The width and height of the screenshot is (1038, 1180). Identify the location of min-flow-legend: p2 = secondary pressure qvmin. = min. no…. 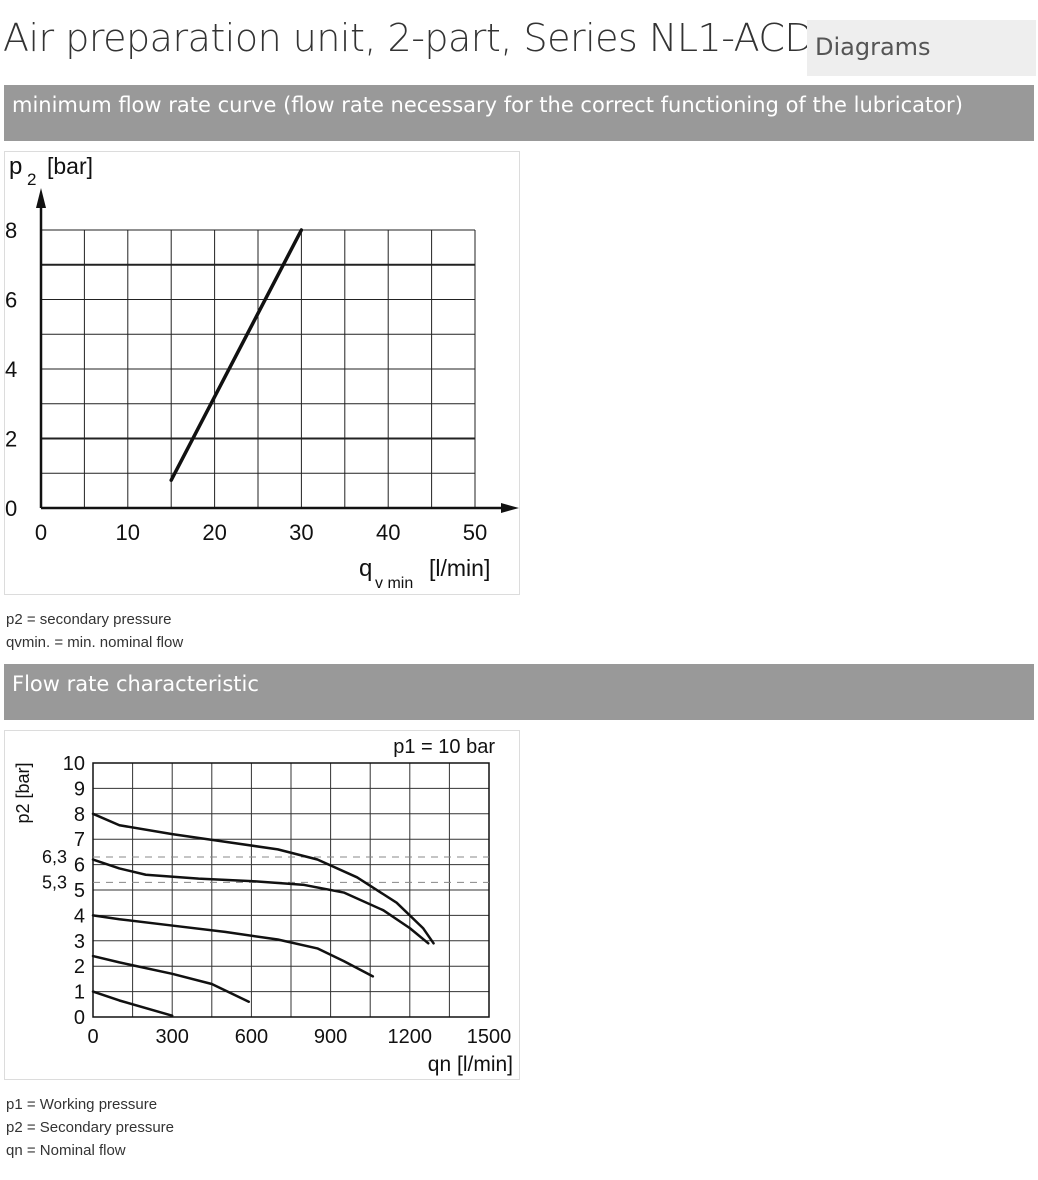
(94, 631).